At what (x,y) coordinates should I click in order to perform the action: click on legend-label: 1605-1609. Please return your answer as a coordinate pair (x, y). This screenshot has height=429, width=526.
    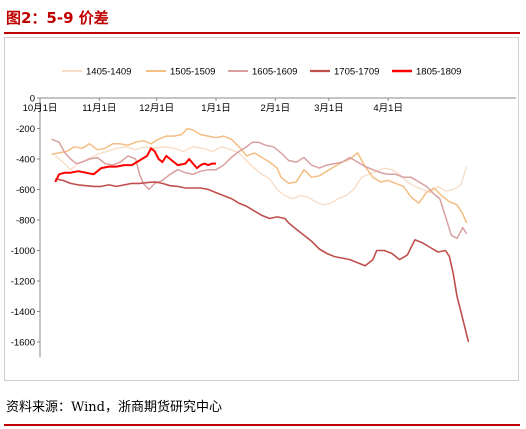
    Looking at the image, I should click on (274, 72).